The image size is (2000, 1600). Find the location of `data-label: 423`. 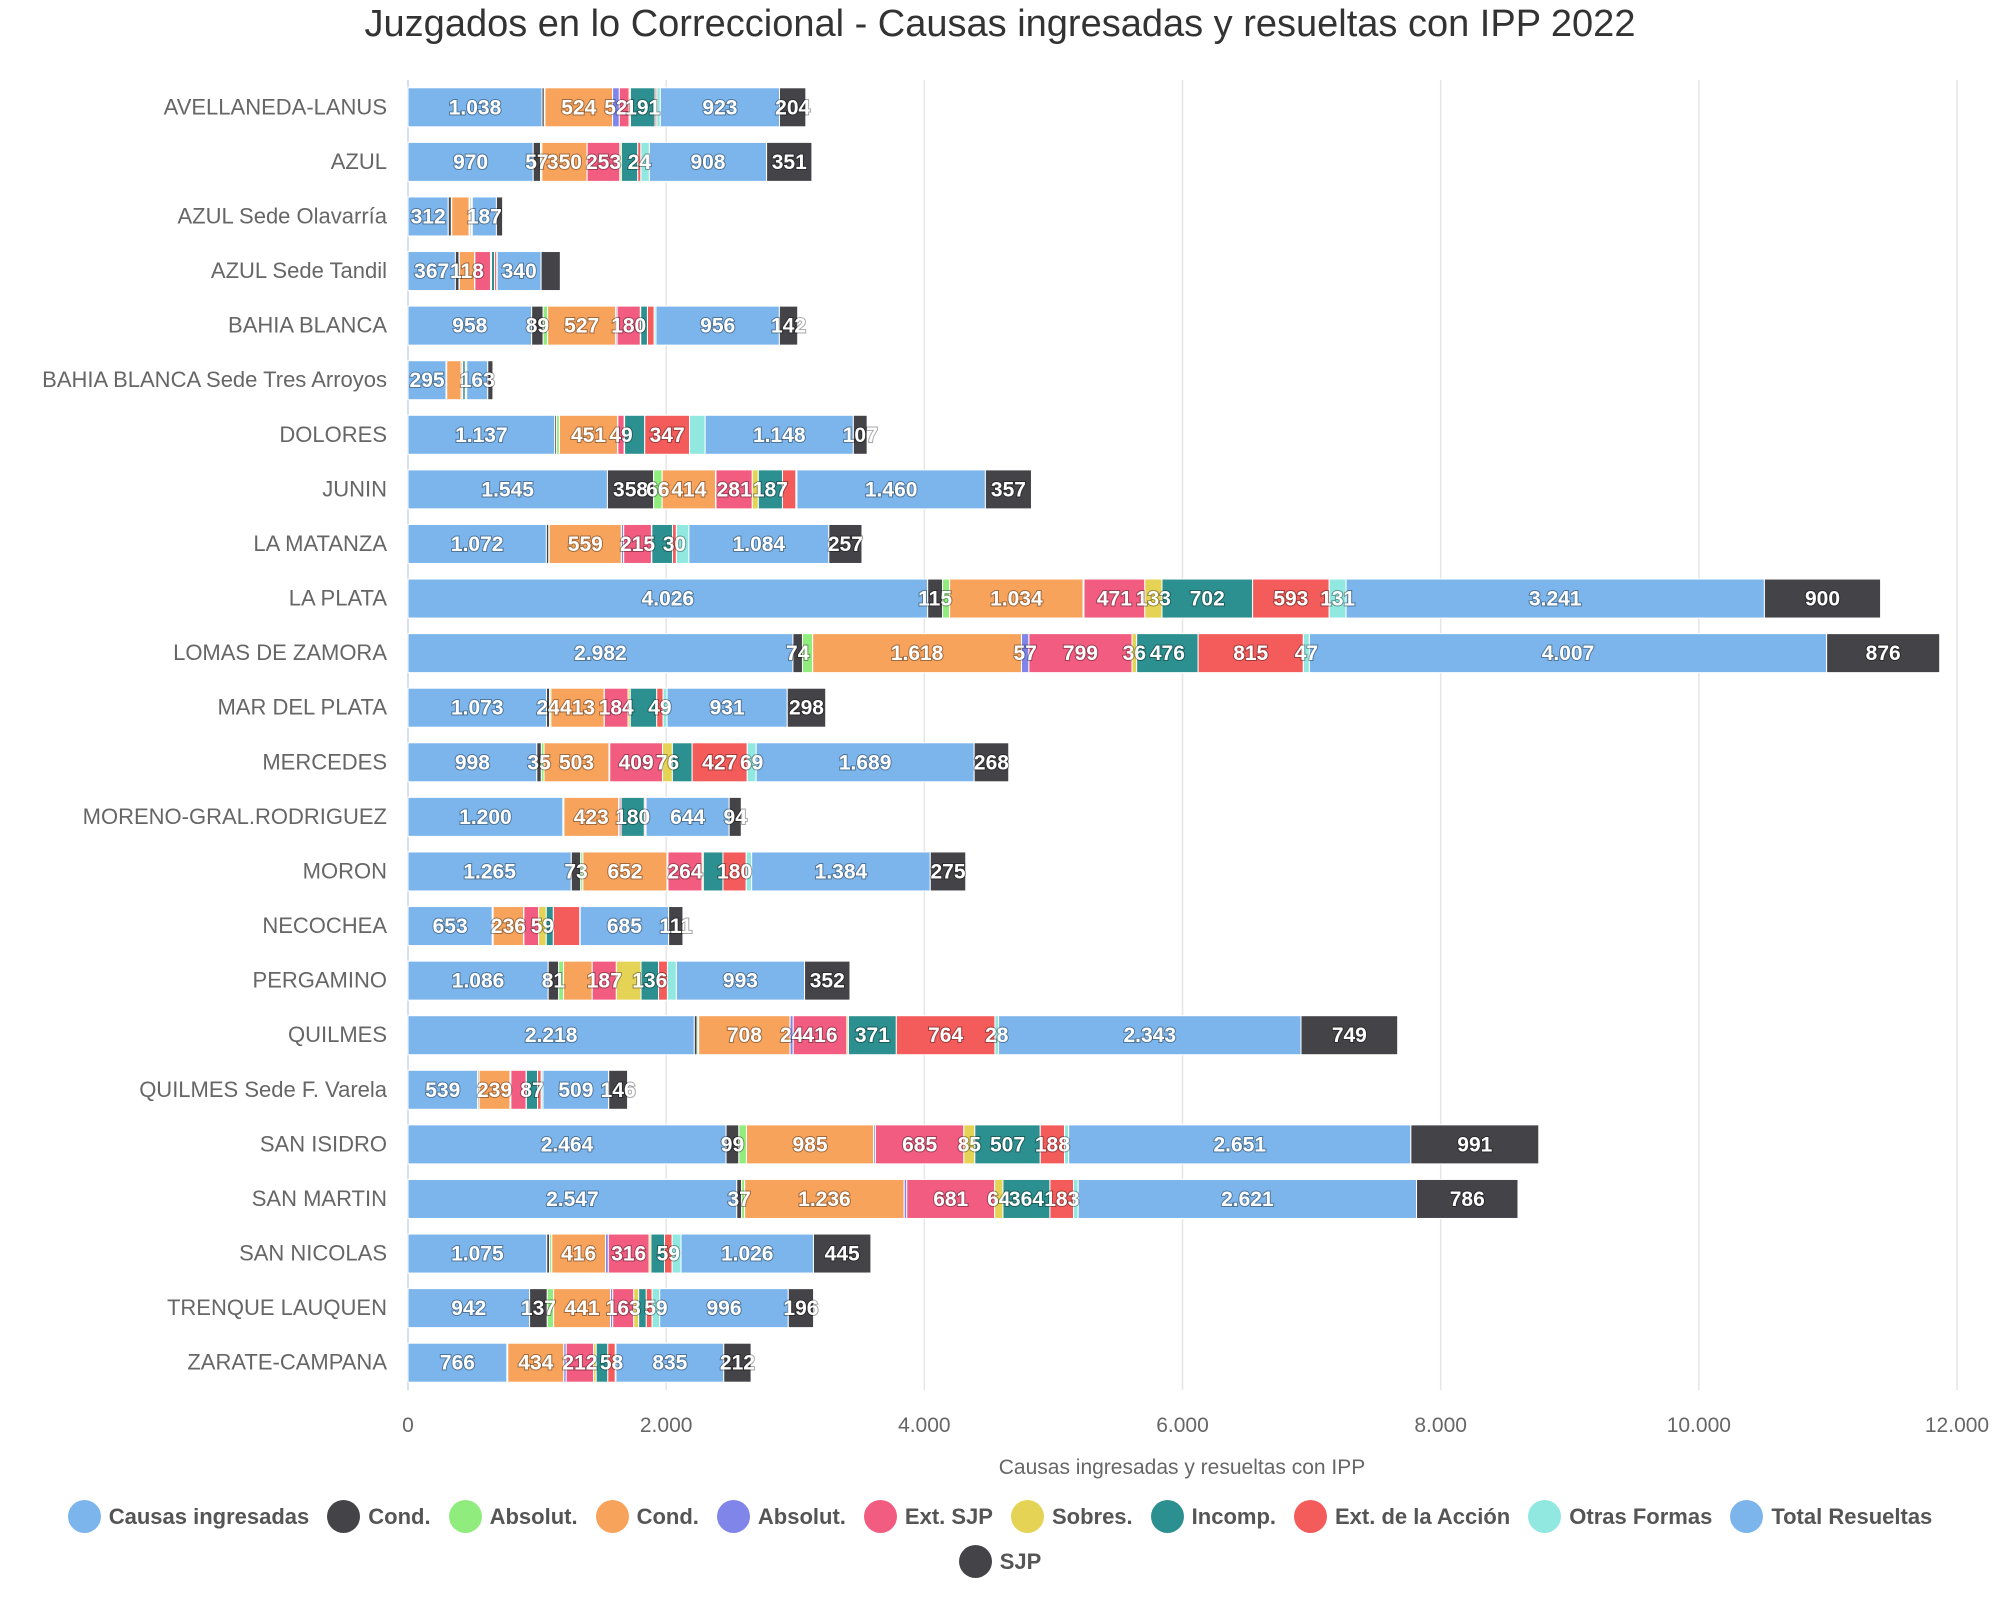

data-label: 423 is located at coordinates (591, 817).